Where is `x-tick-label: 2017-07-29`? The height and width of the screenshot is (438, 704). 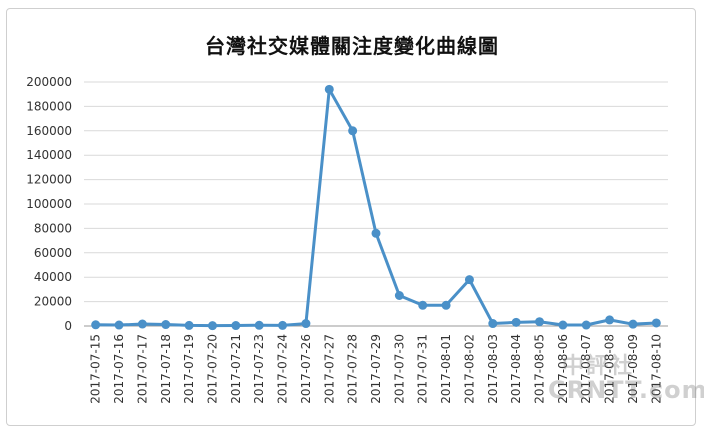 x-tick-label: 2017-07-29 is located at coordinates (376, 369).